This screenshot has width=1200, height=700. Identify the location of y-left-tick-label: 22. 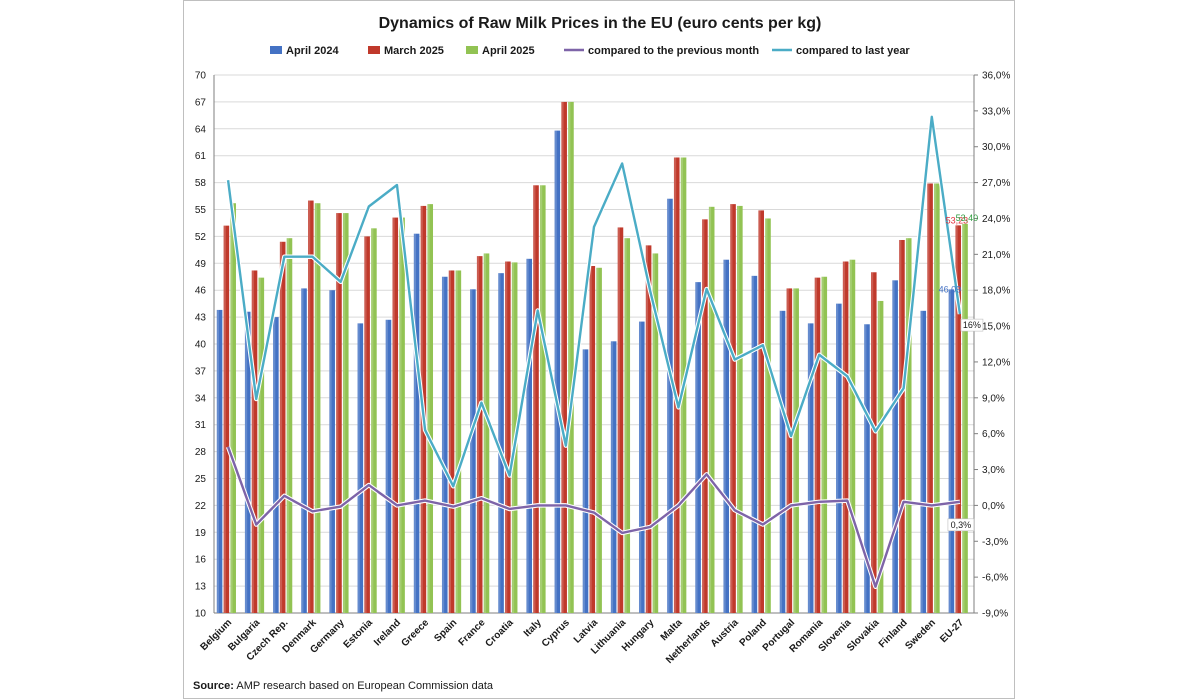
(201, 506).